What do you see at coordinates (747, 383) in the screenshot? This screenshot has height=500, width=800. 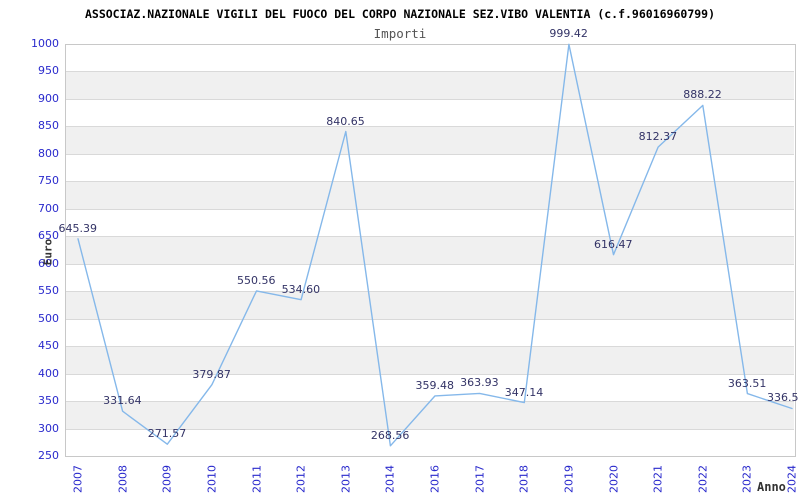 I see `data-label: 363.51` at bounding box center [747, 383].